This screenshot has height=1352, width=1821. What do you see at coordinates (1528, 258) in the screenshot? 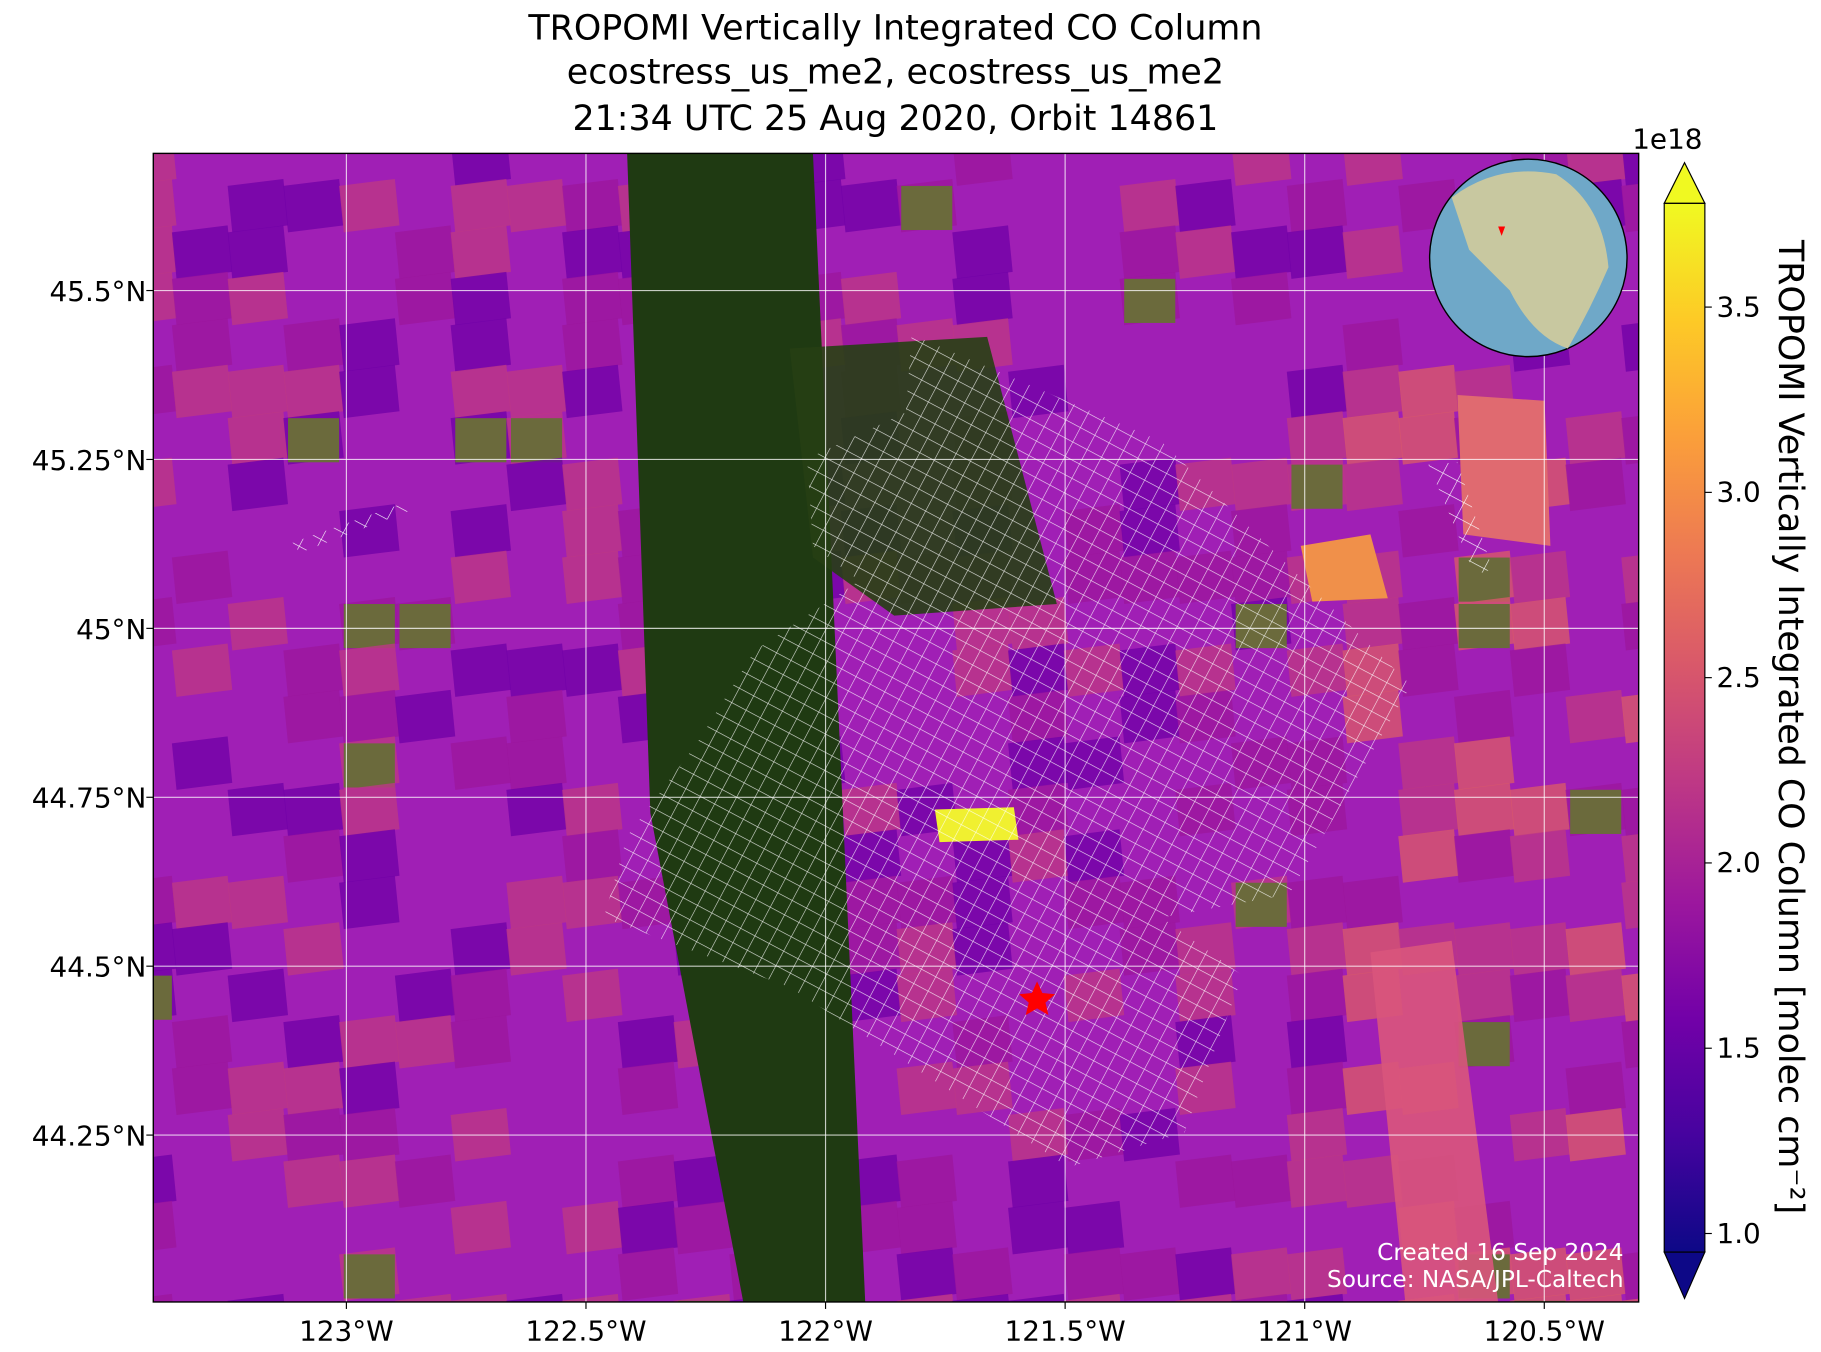
I see `globe-inset` at bounding box center [1528, 258].